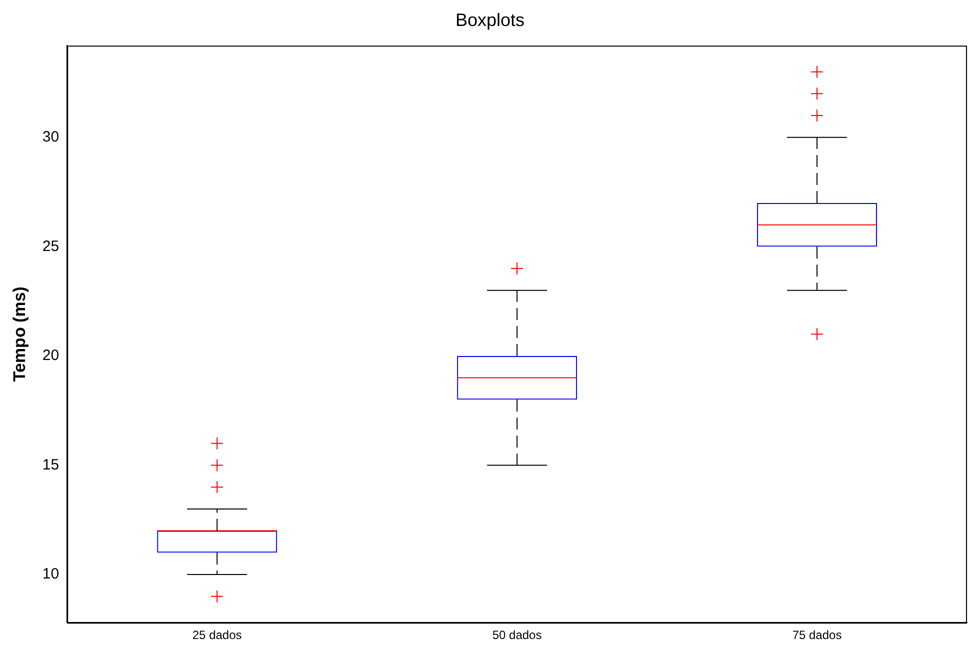 The width and height of the screenshot is (974, 651). Describe the element at coordinates (51, 465) in the screenshot. I see `y-tick-label: 15` at that location.